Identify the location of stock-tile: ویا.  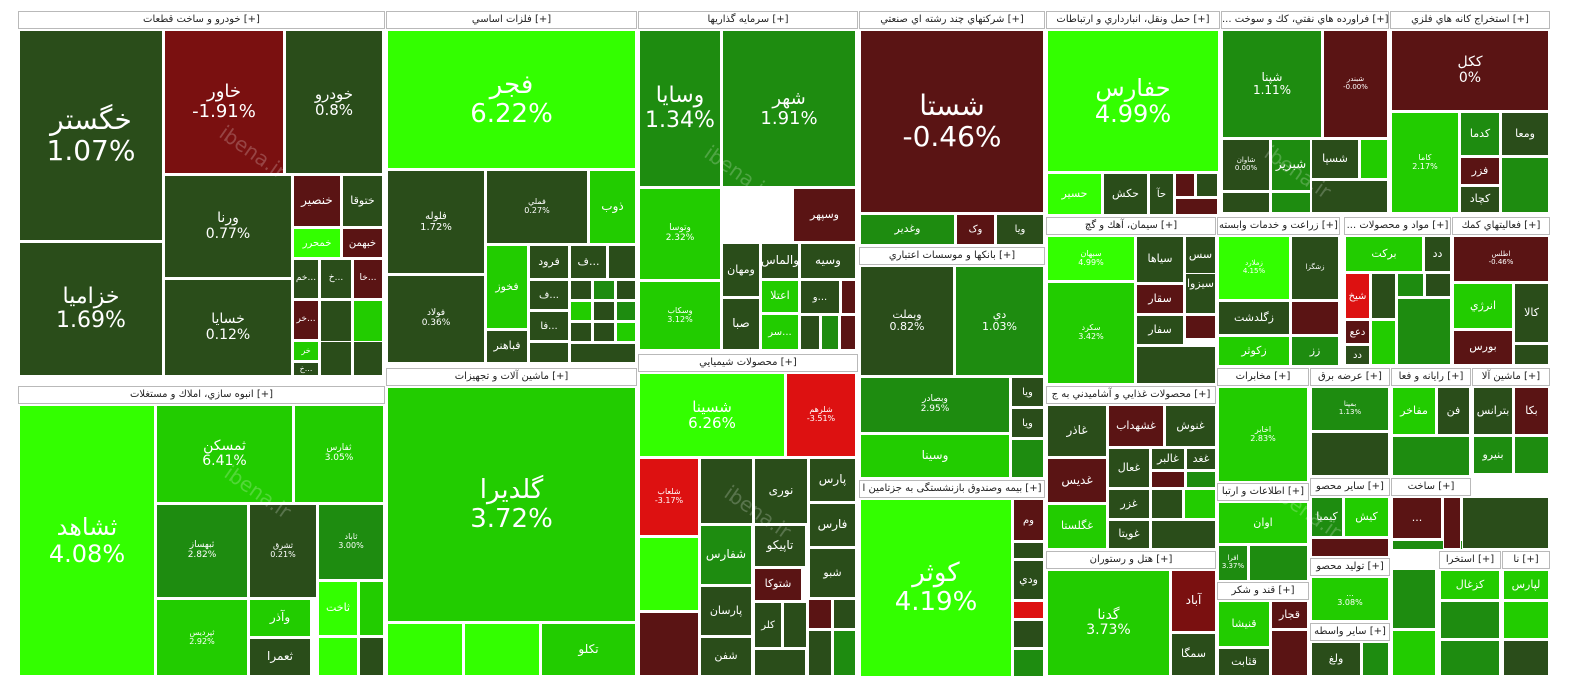
(1020, 229).